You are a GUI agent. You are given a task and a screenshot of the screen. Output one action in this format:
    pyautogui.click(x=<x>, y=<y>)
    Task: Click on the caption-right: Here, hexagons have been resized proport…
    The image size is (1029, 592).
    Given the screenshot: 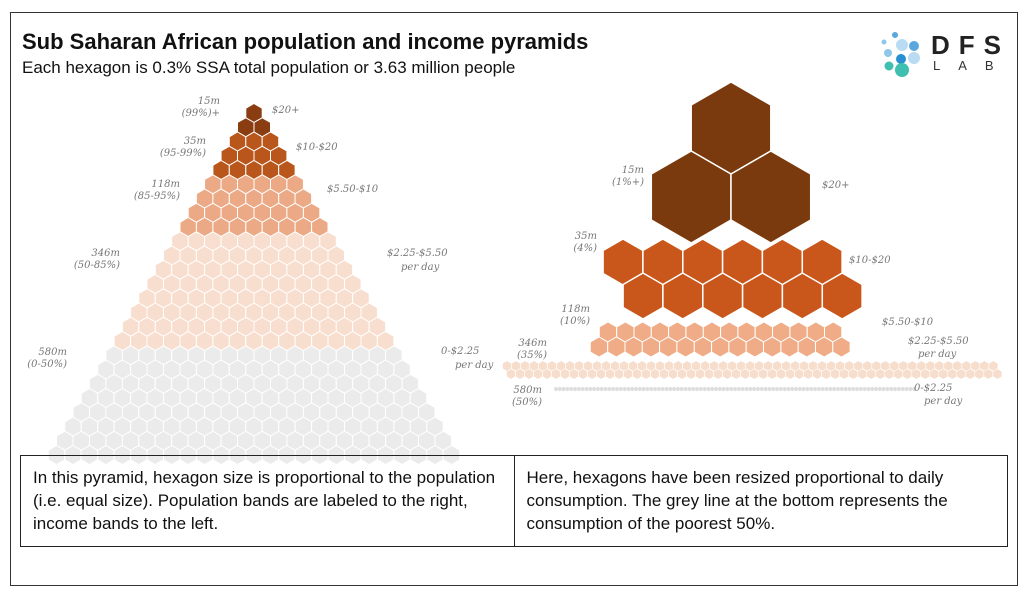 What is the action you would take?
    pyautogui.click(x=760, y=501)
    